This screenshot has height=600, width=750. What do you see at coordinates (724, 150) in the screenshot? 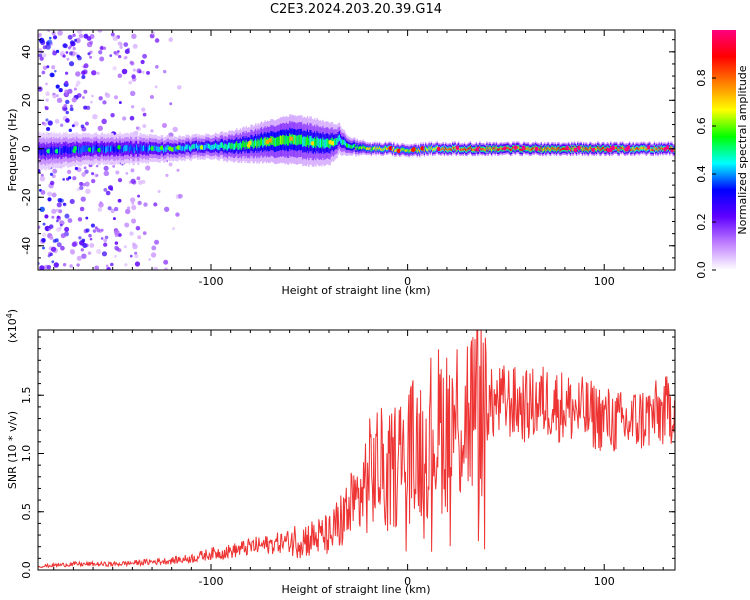
I see `colorbar-bar` at bounding box center [724, 150].